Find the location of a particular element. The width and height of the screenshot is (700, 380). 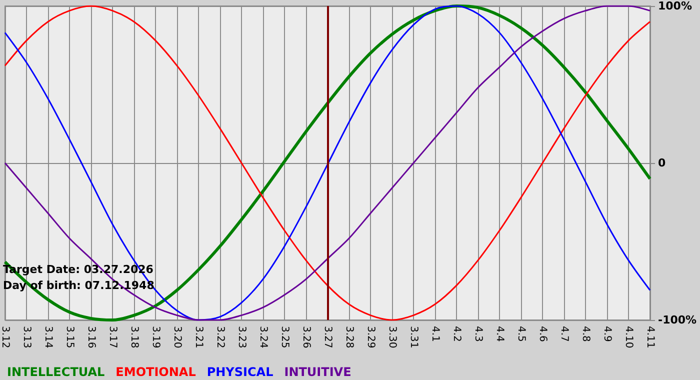

x-tick-label: 3.16 is located at coordinates (91, 337).